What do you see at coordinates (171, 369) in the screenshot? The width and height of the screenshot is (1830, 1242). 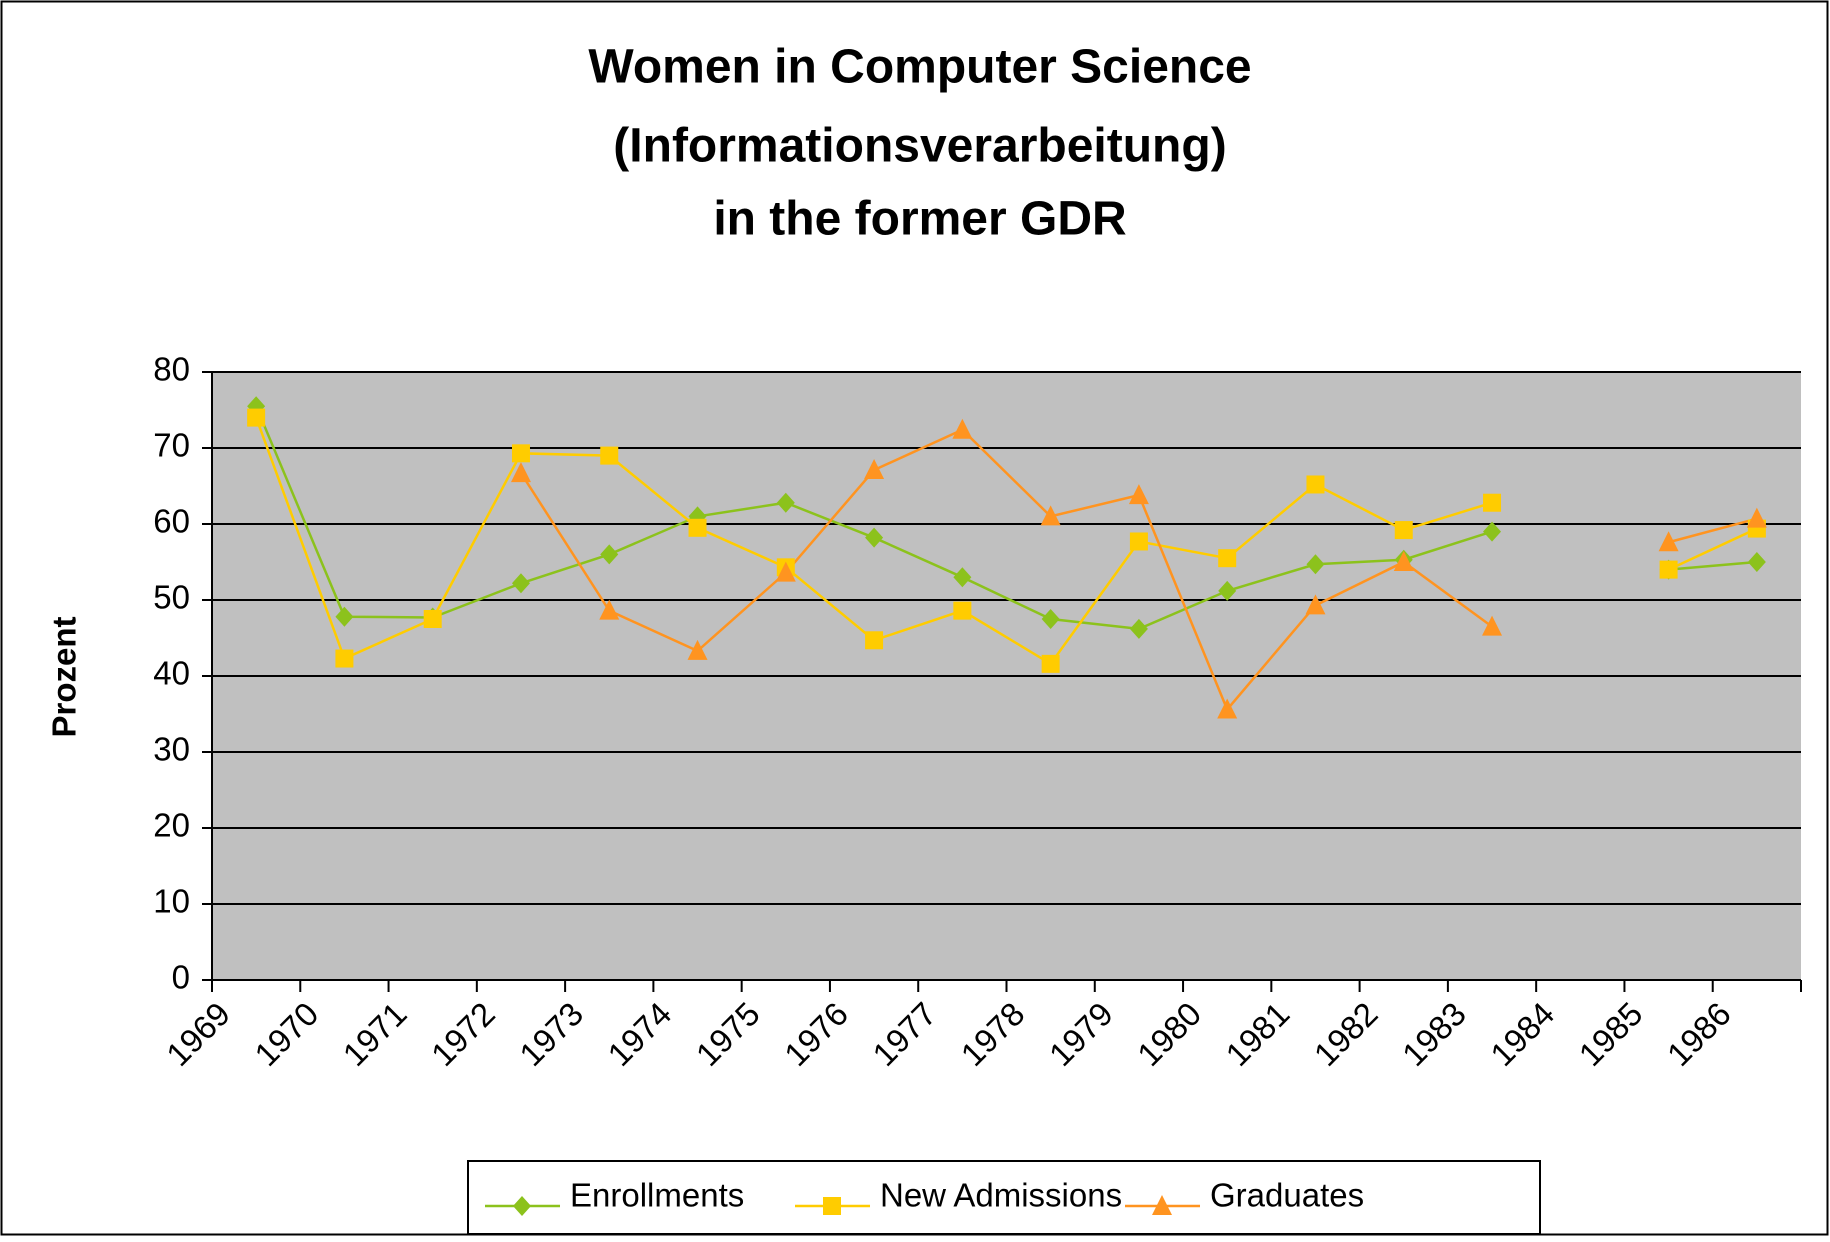 I see `y-tick-label: 80` at bounding box center [171, 369].